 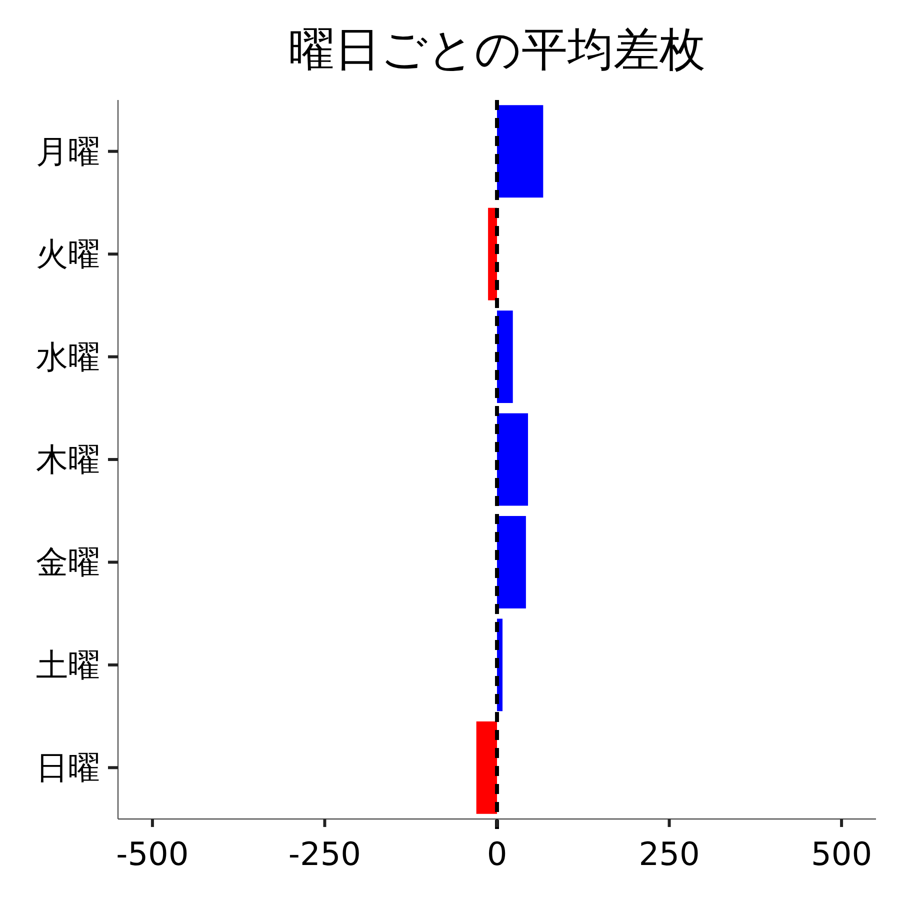 I want to click on x-tick-label: 250, so click(x=669, y=854).